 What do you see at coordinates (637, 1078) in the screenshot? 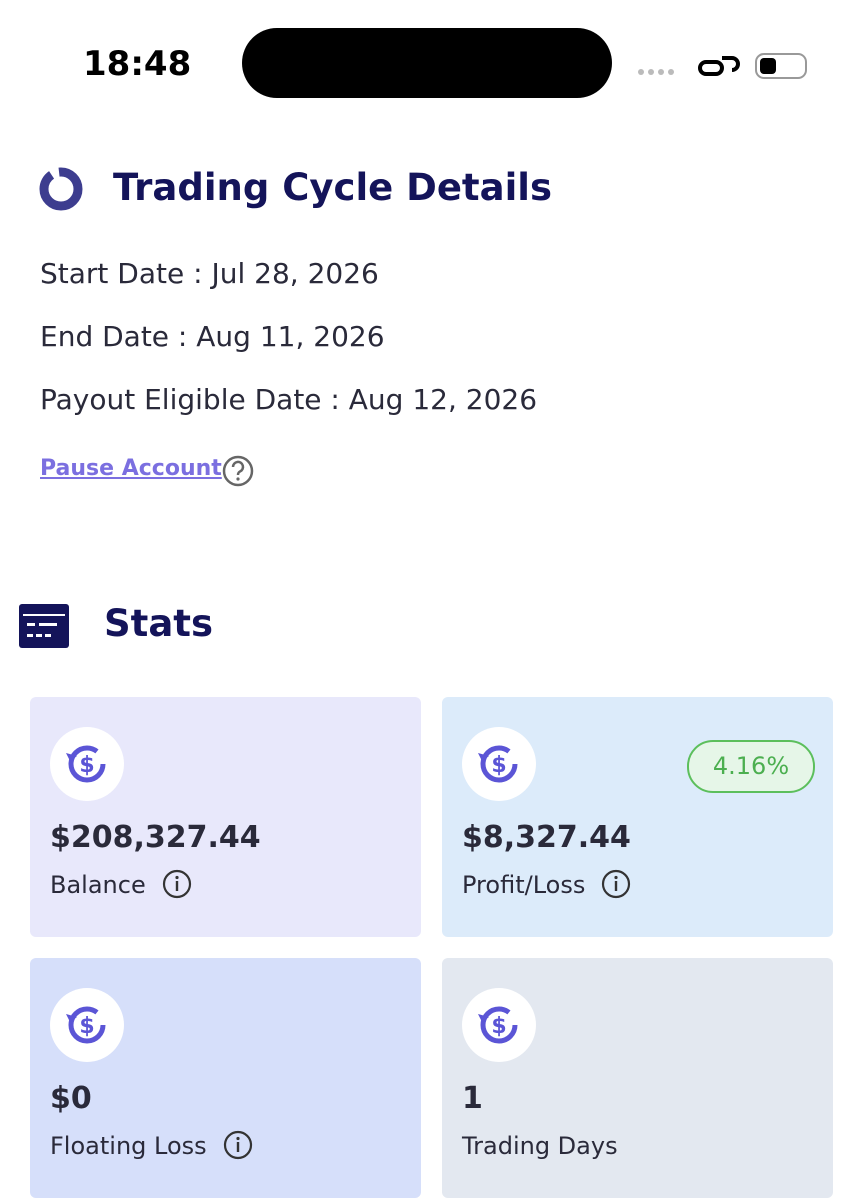
I see `stat-card: $1 Trading Days` at bounding box center [637, 1078].